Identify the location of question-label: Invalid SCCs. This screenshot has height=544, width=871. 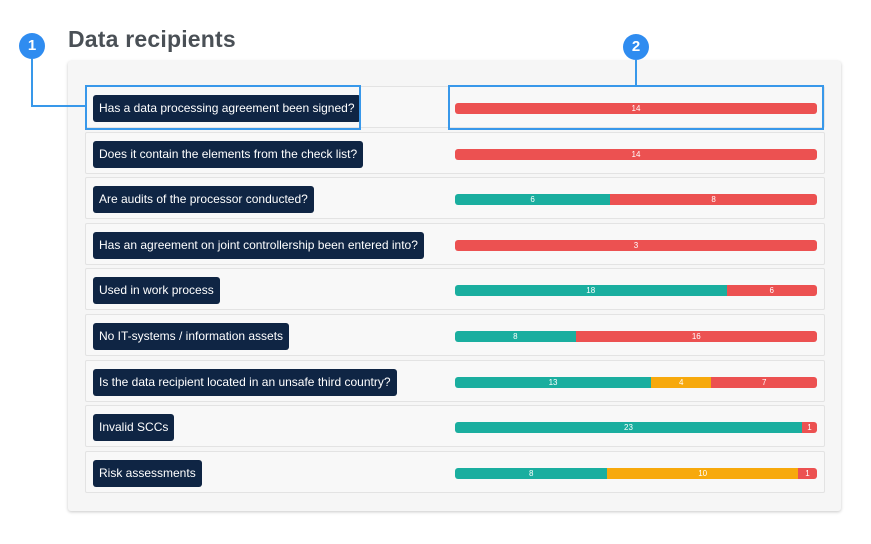
(134, 428).